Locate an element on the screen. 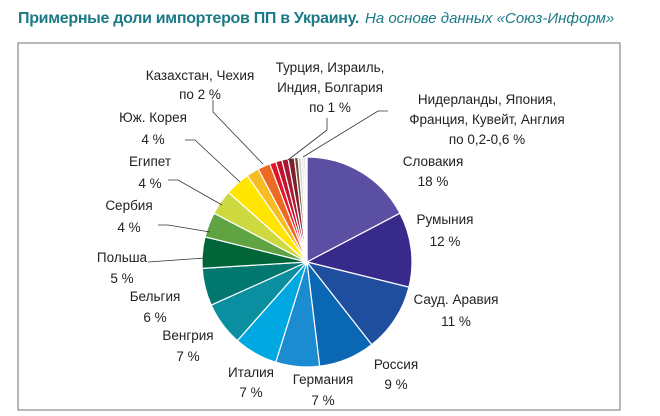  label-kazakh-1: Казахстан, Чехия is located at coordinates (200, 75).